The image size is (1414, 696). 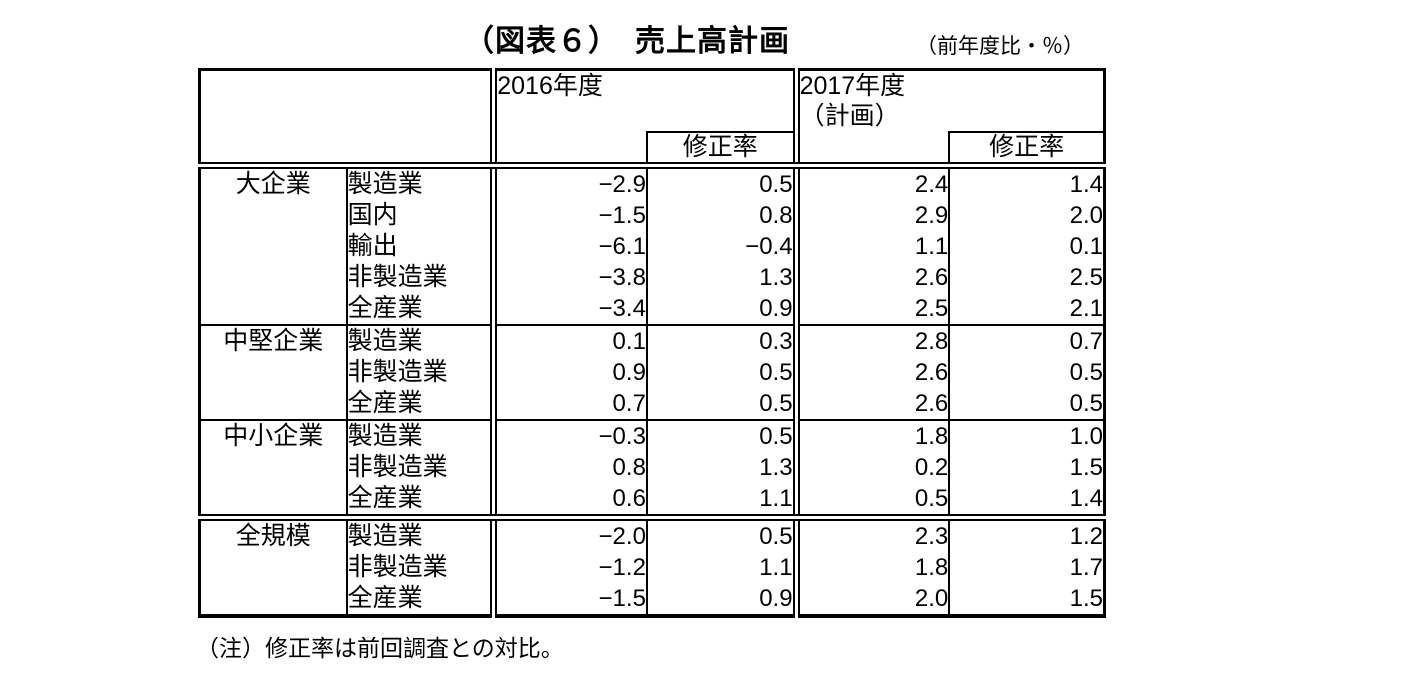 I want to click on value-2016-cell: 0.8, so click(x=568, y=467).